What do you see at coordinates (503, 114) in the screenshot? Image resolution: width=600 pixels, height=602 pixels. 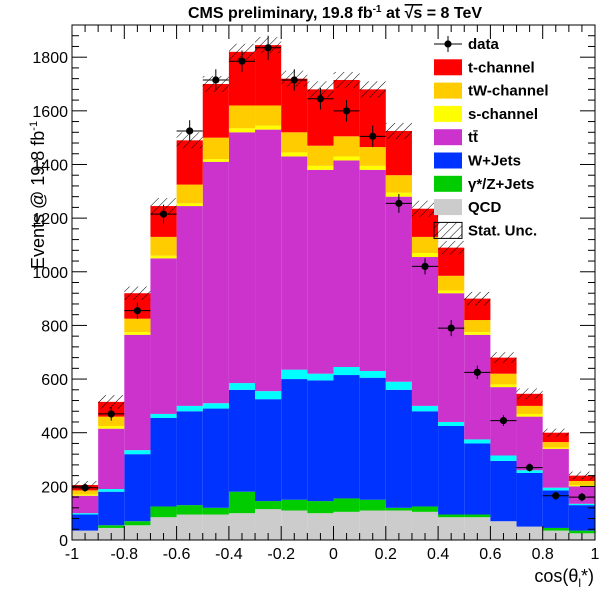 I see `legend-label-s-channel: s-channel` at bounding box center [503, 114].